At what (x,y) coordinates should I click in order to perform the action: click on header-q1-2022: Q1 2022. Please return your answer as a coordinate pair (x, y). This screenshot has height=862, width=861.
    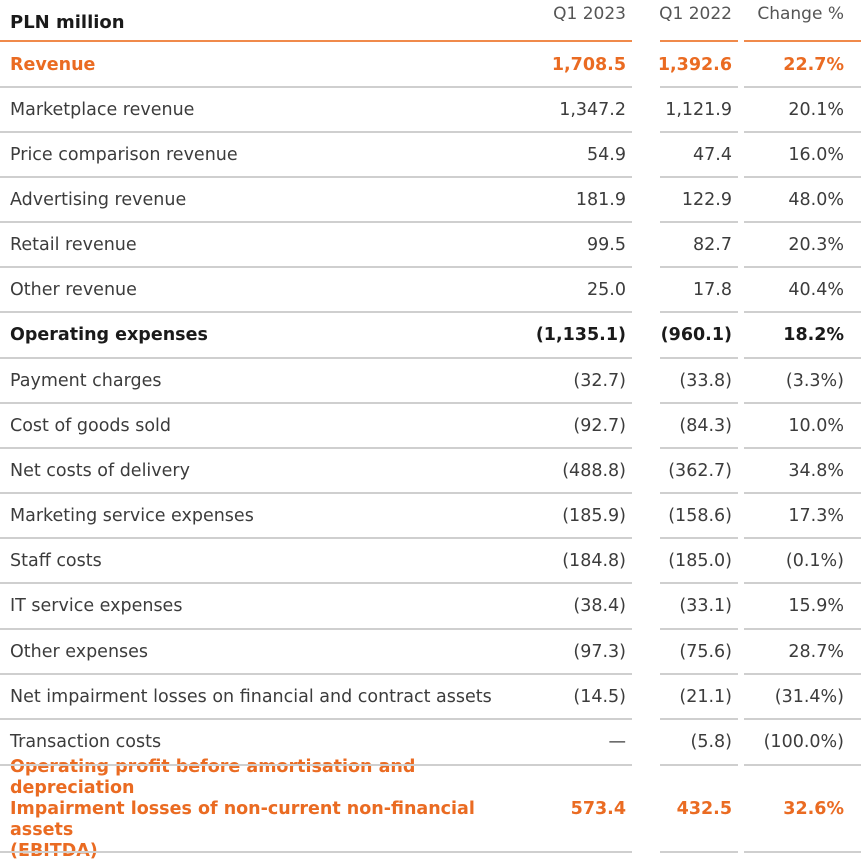
    Looking at the image, I should click on (695, 14).